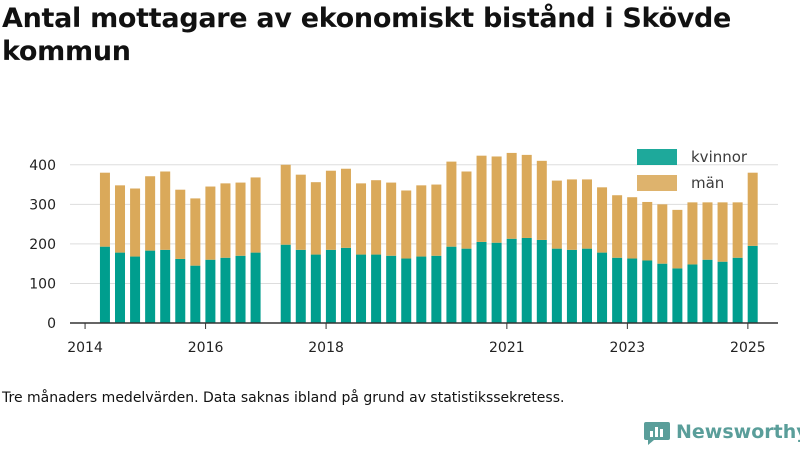  What do you see at coordinates (657, 183) in the screenshot?
I see `legend-swatch-man` at bounding box center [657, 183].